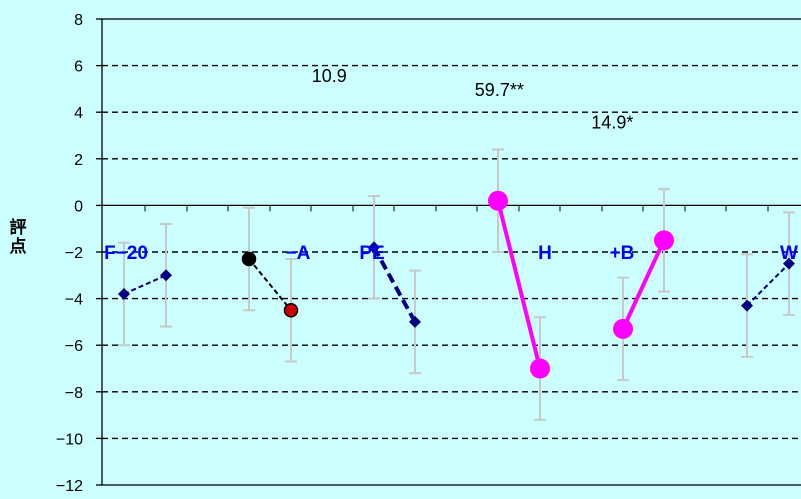  I want to click on y-tick-label: −10, so click(69, 439).